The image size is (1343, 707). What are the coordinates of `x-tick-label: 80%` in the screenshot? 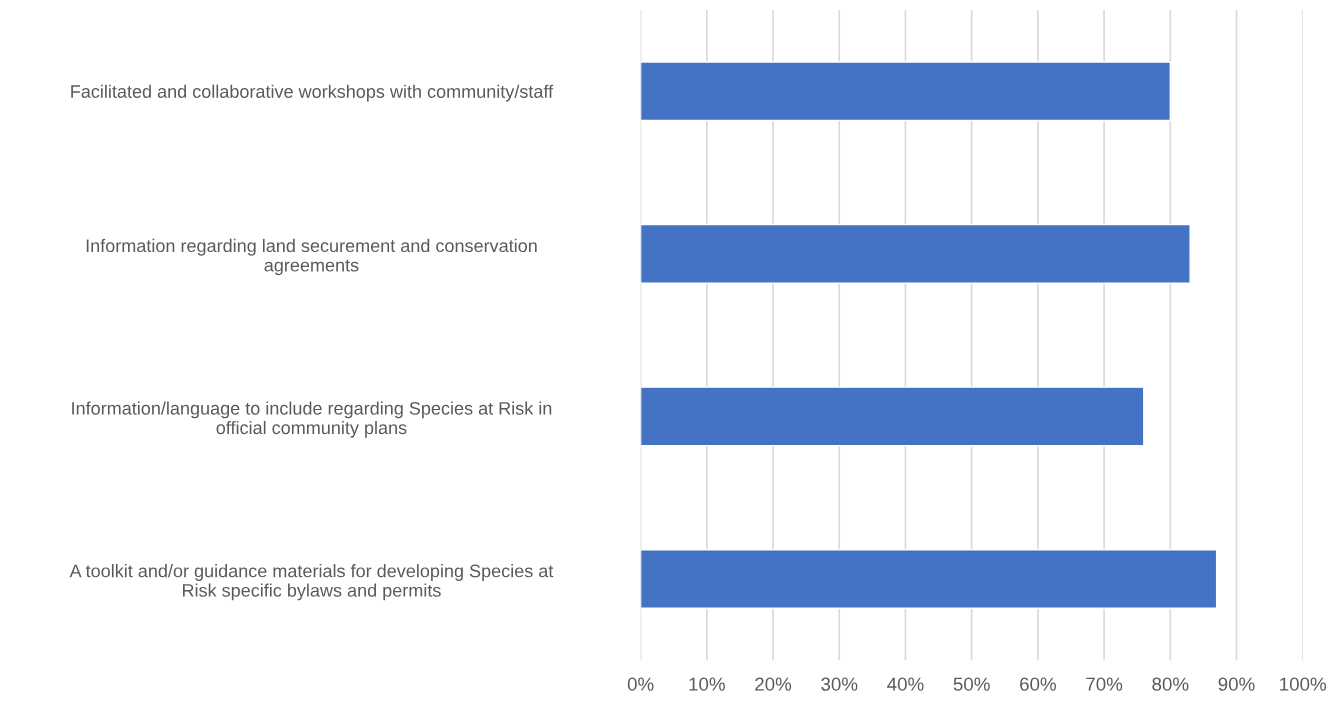 It's located at (1170, 684).